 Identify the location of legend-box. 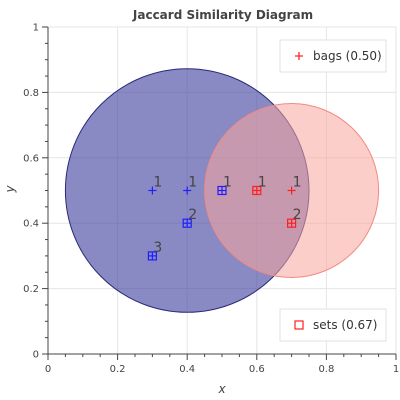
(333, 325).